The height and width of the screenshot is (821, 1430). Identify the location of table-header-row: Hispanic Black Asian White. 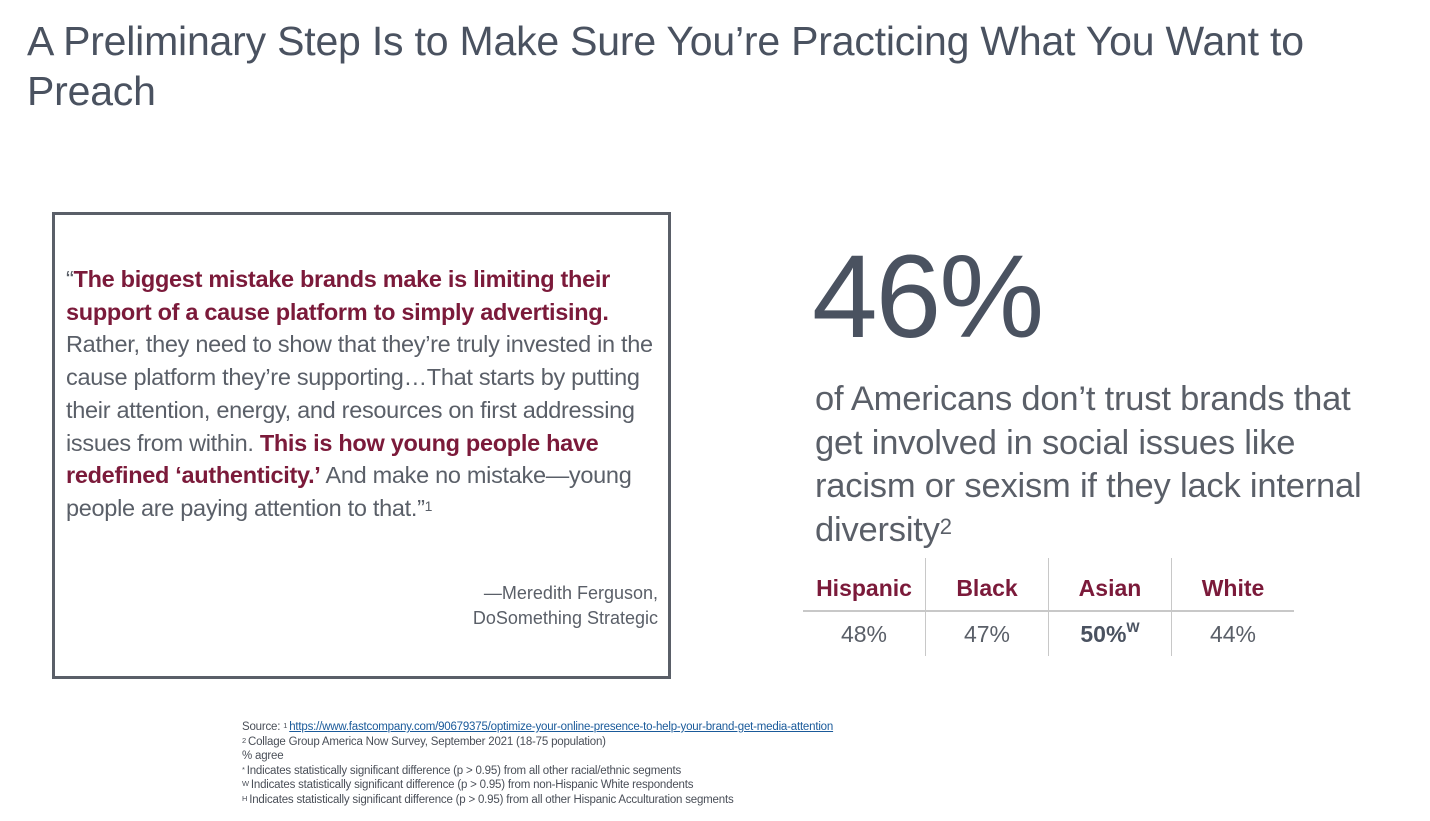
(1048, 585).